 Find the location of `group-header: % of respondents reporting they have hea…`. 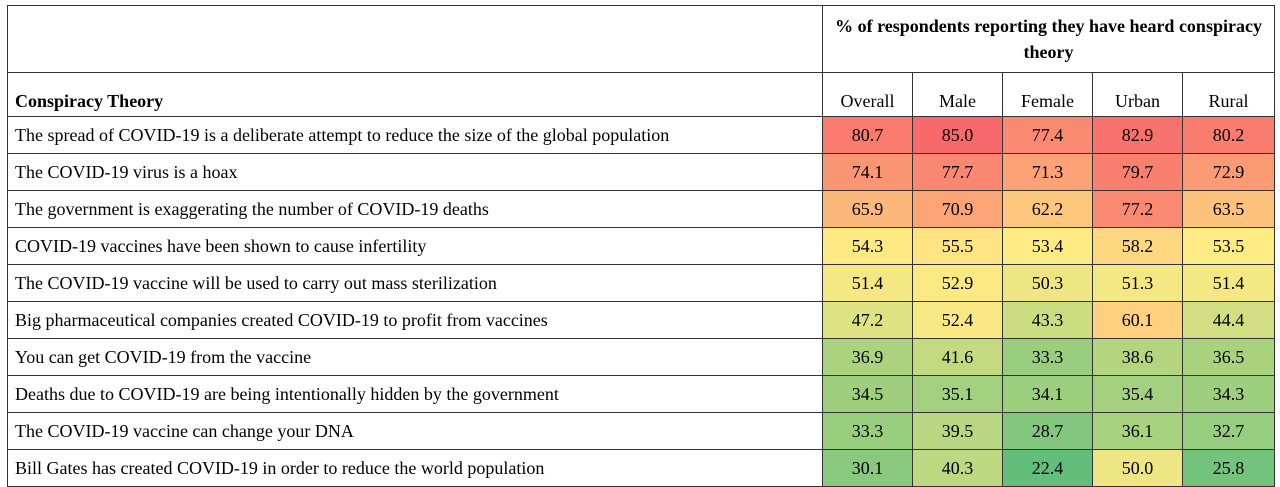

group-header: % of respondents reporting they have hea… is located at coordinates (1048, 39).